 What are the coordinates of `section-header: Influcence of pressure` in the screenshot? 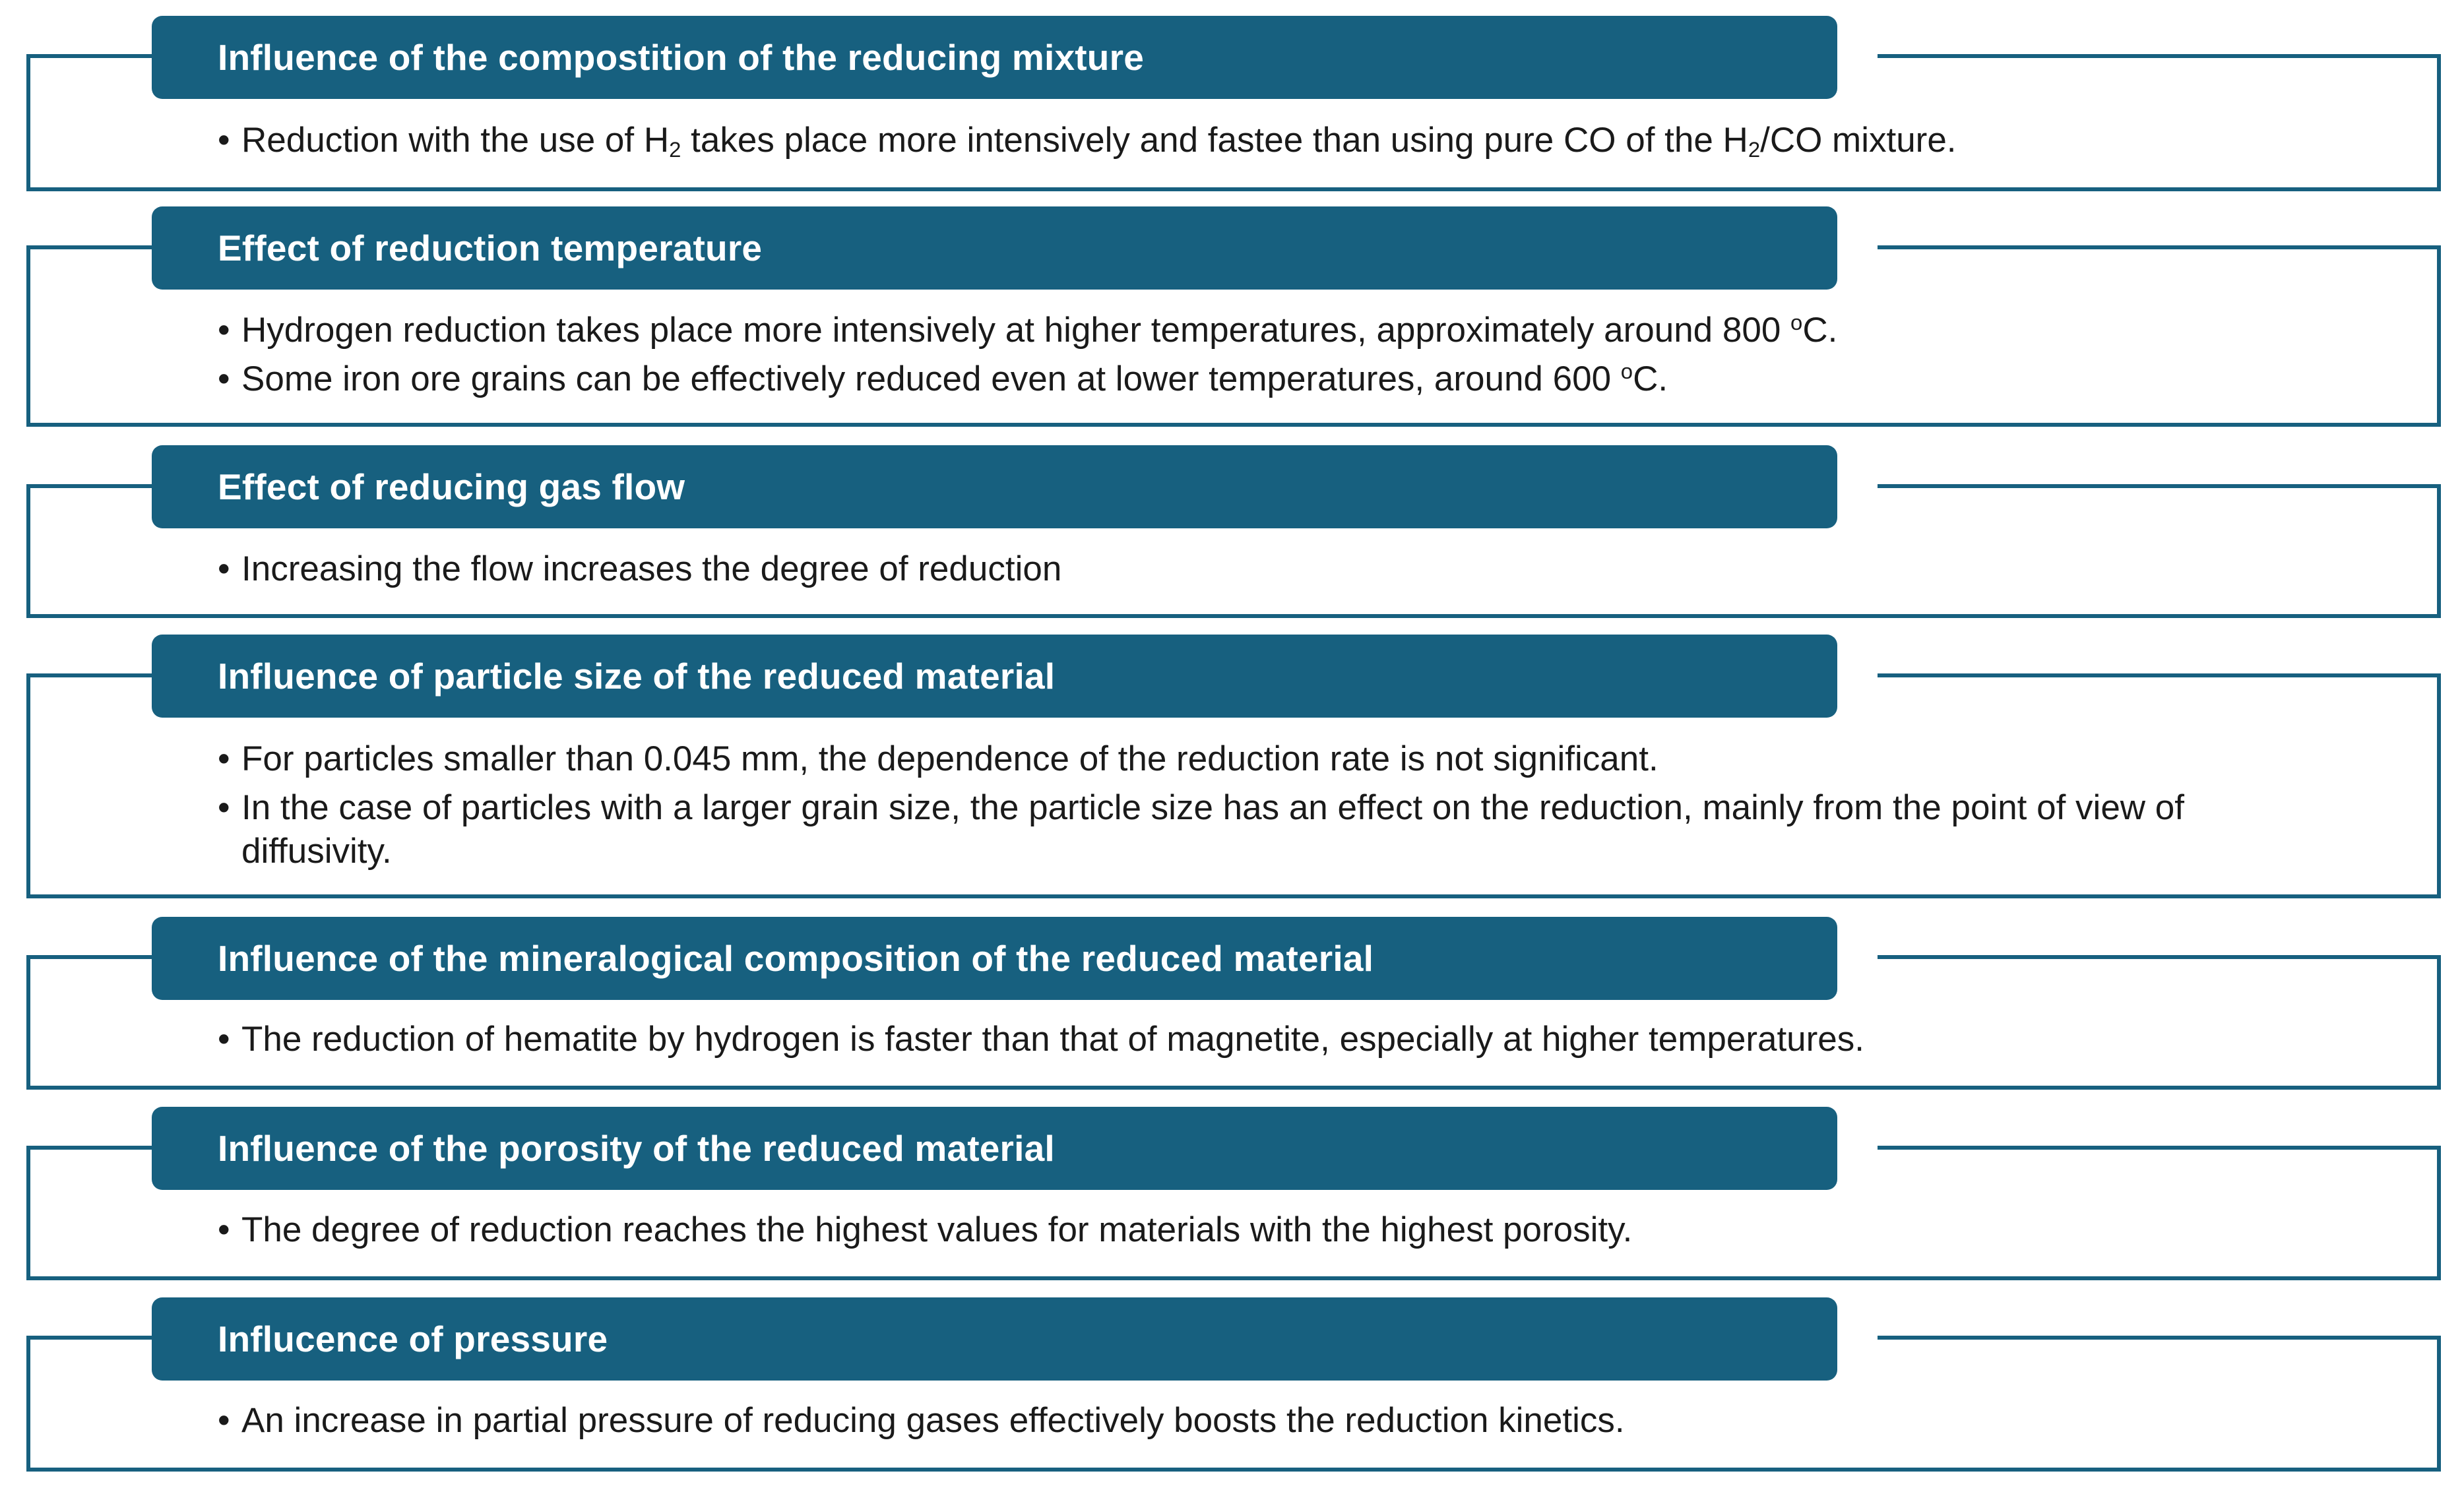 It's located at (994, 1339).